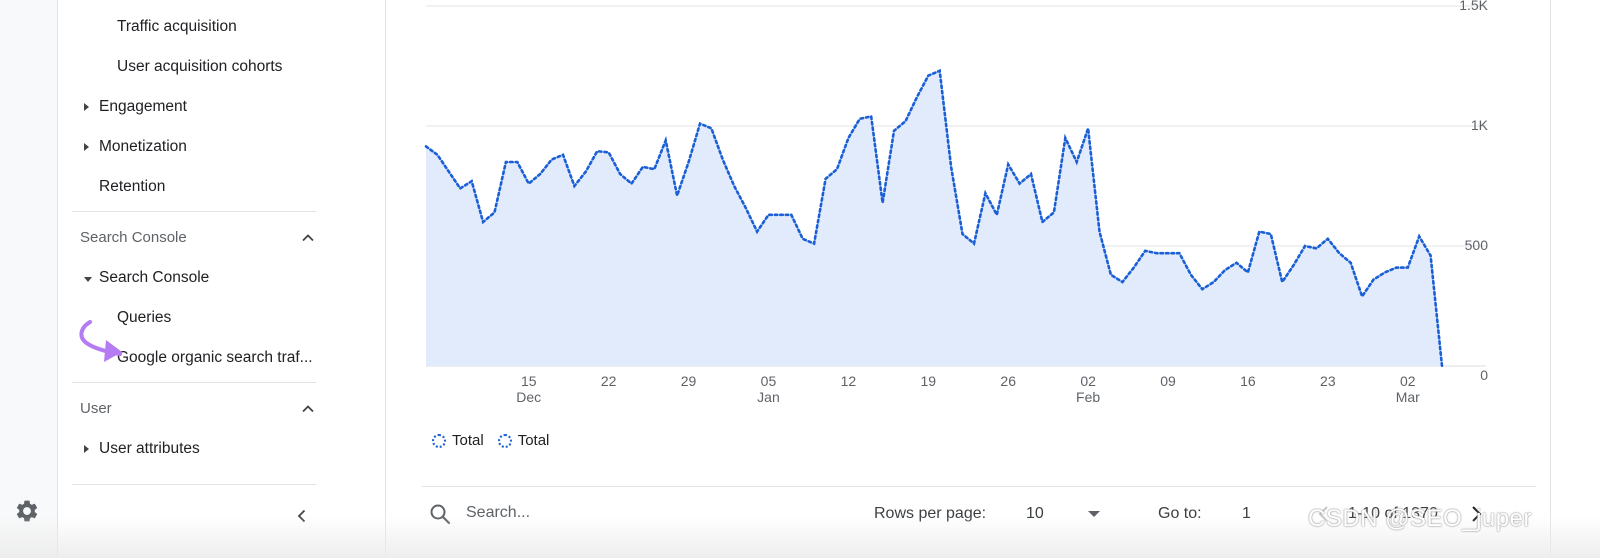  Describe the element at coordinates (1484, 375) in the screenshot. I see `y-tick-label: 0` at that location.